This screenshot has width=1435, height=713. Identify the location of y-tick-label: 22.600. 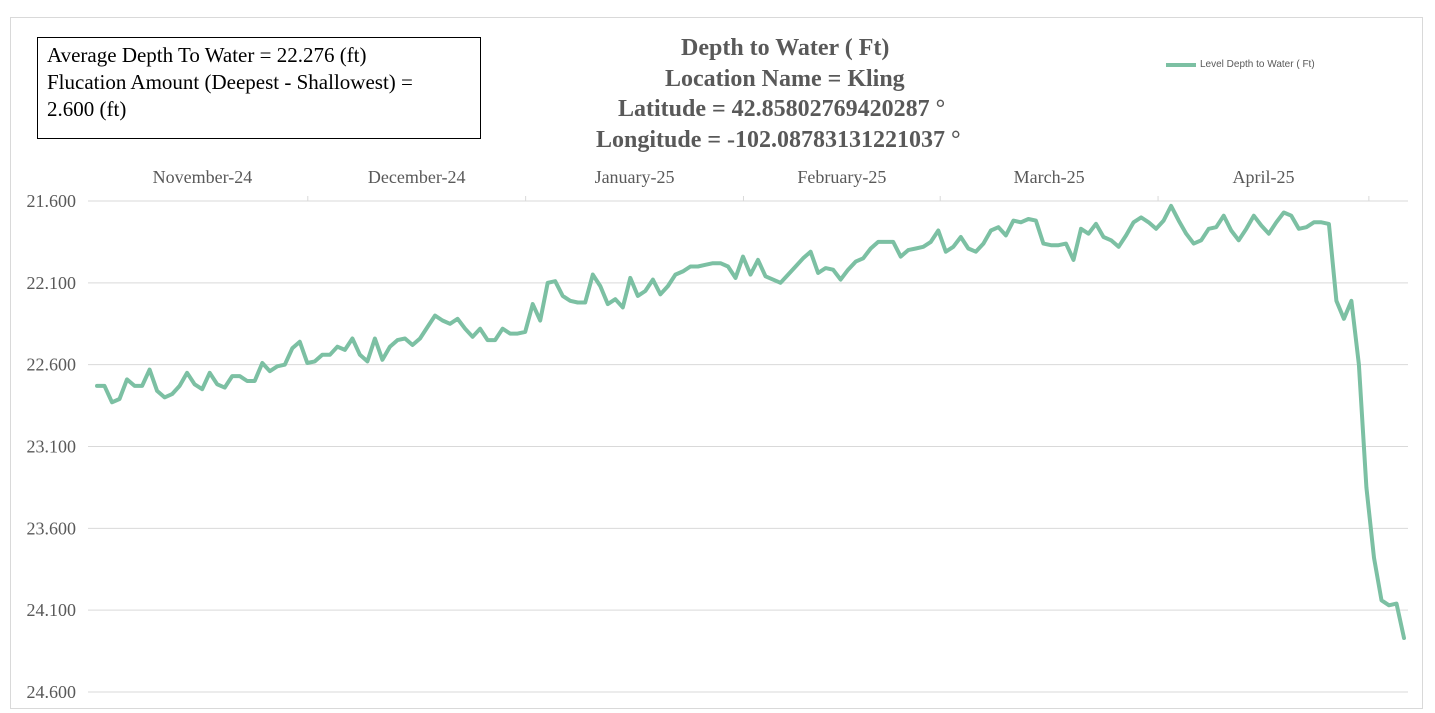
(52, 365).